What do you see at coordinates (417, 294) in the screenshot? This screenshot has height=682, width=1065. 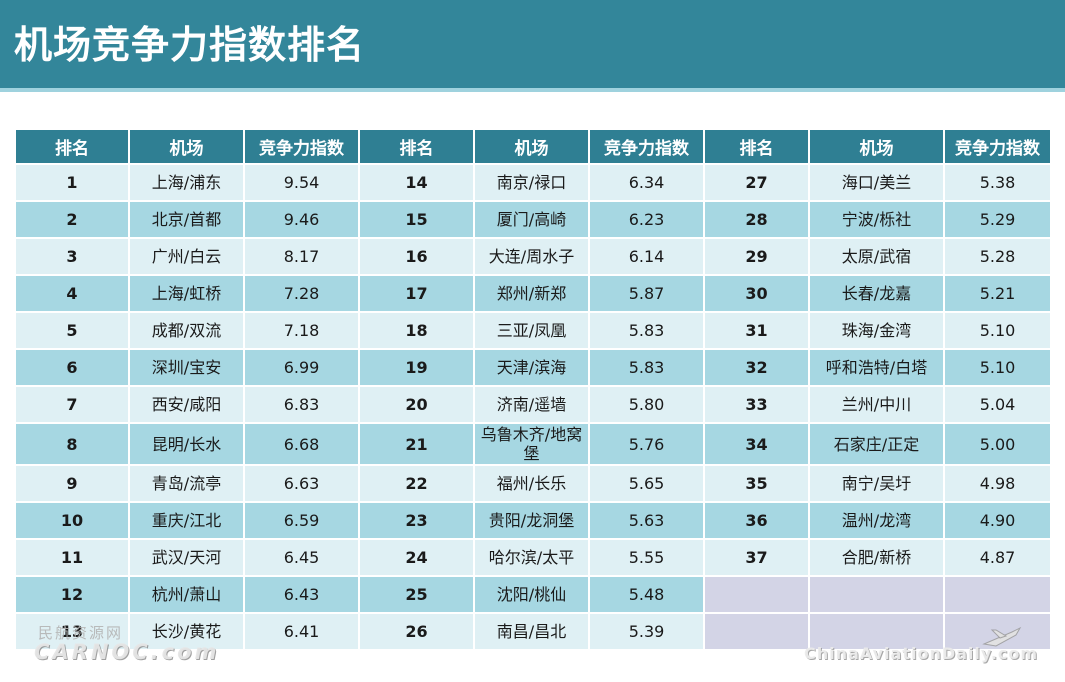 I see `rank-cell: 17` at bounding box center [417, 294].